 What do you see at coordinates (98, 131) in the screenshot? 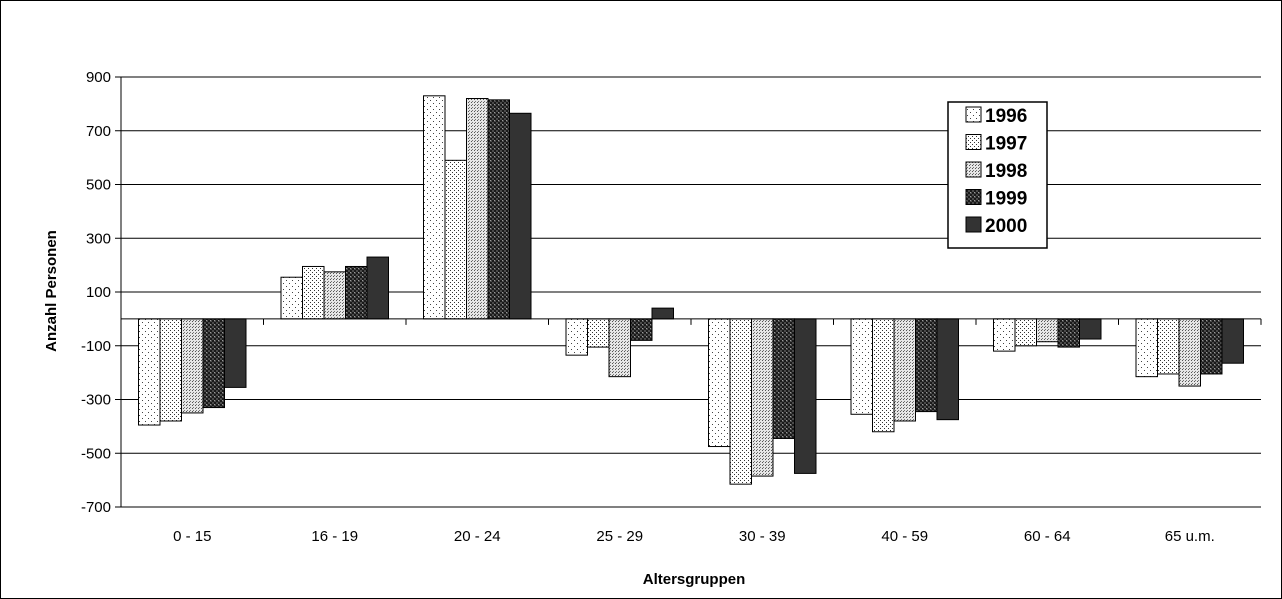
I see `y-tick-label: 700` at bounding box center [98, 131].